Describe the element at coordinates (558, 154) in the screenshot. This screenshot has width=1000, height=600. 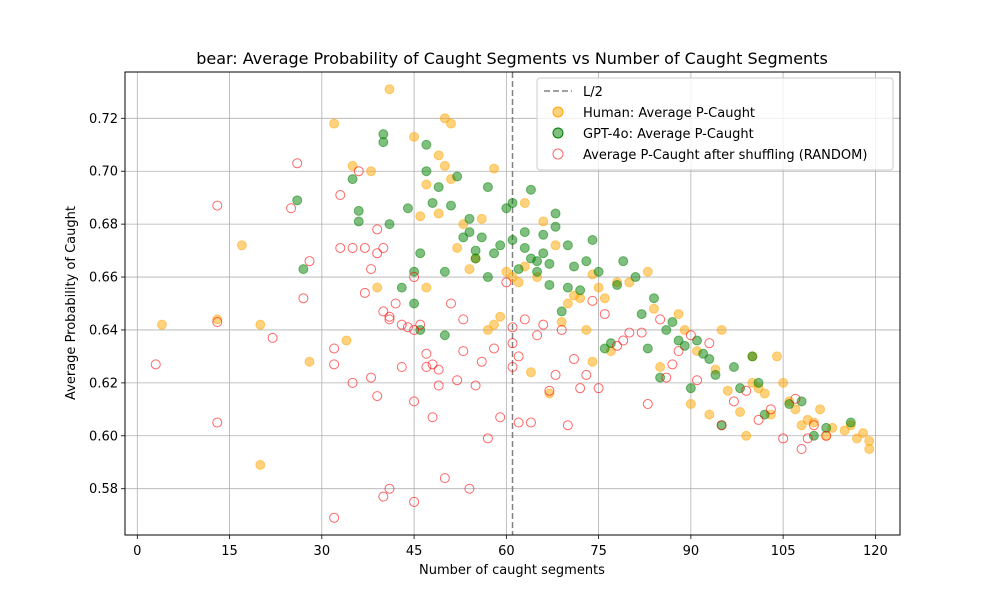
I see `legend-swatch-random` at that location.